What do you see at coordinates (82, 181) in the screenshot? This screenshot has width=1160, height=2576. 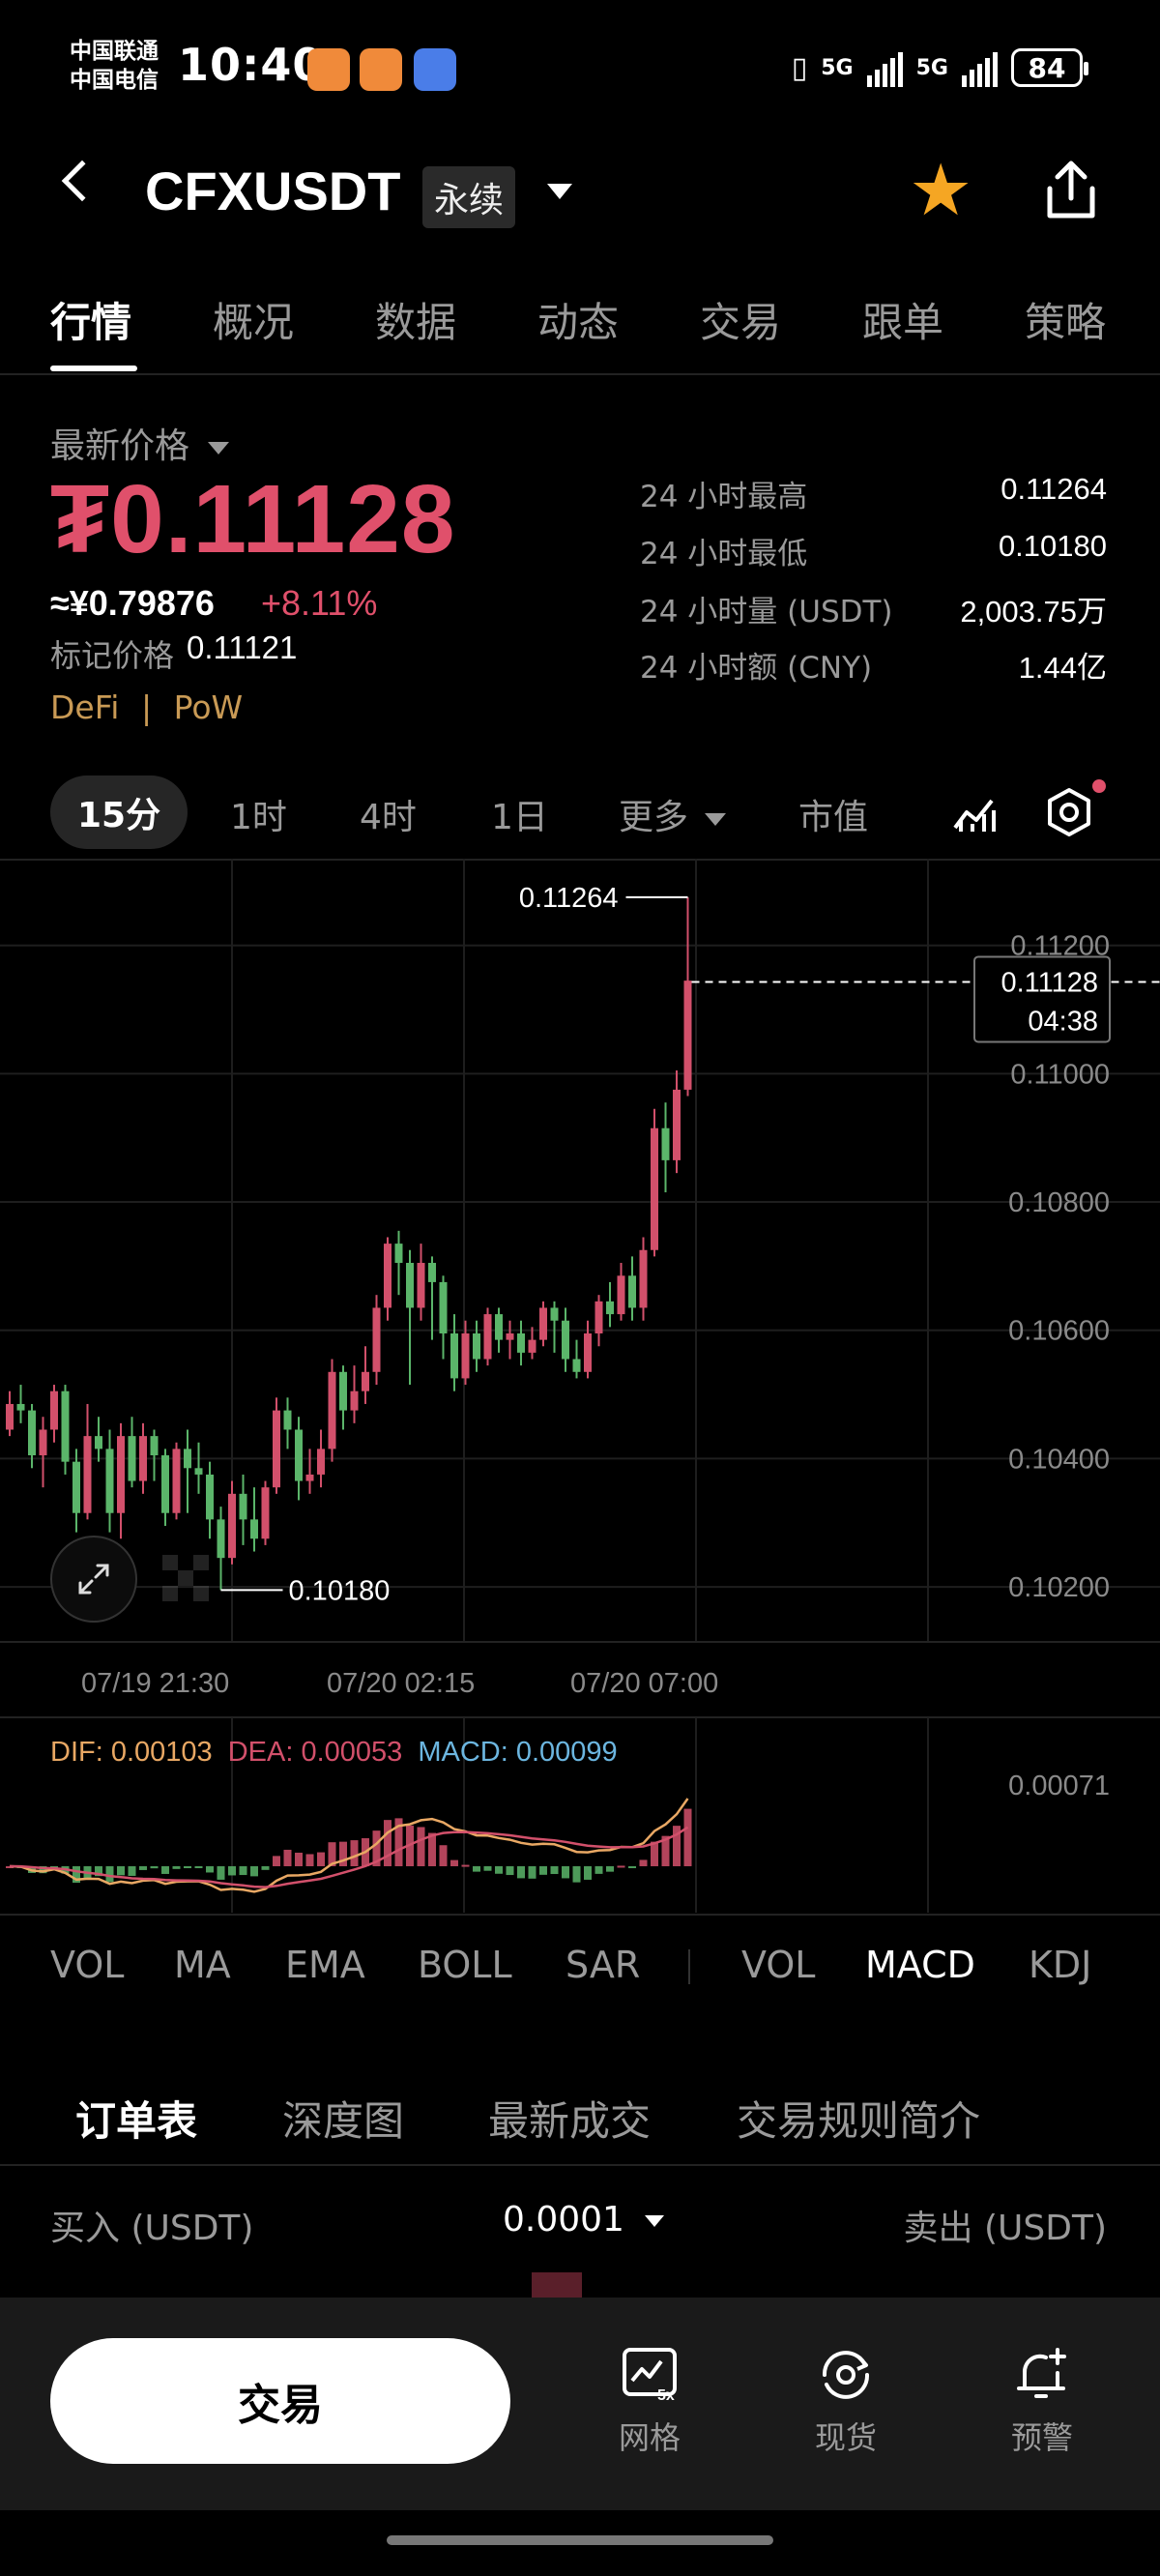 I see `back-icon` at bounding box center [82, 181].